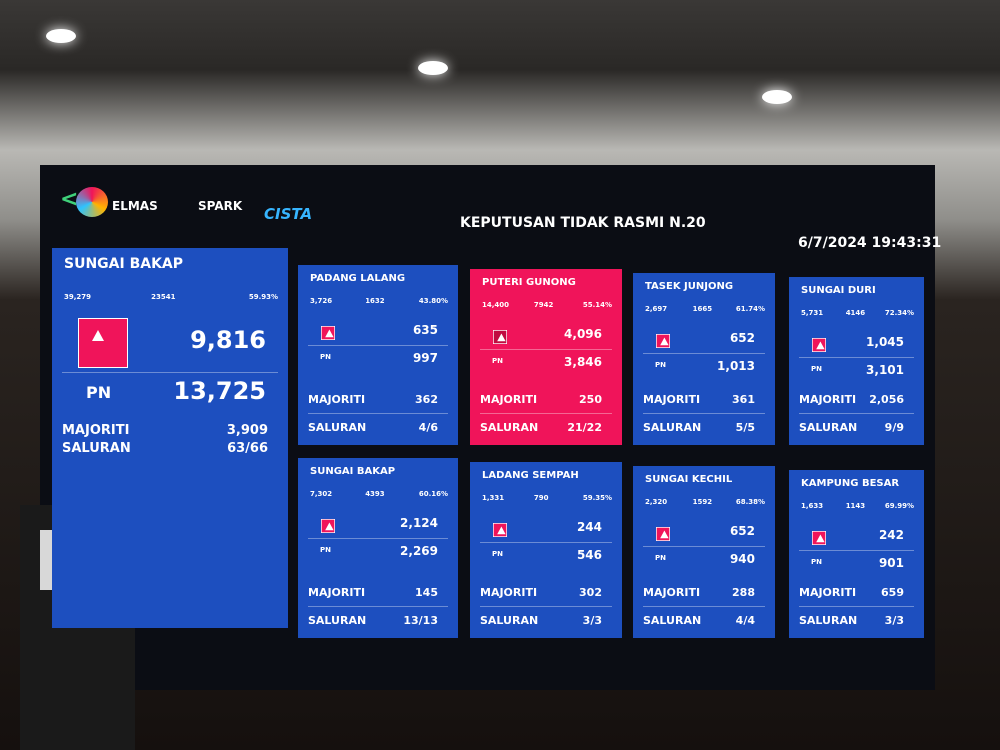  I want to click on votes-a: 242, so click(891, 535).